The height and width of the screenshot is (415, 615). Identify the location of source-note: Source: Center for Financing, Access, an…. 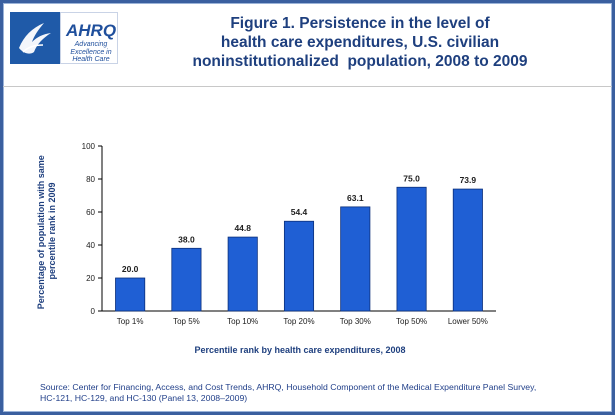
(320, 393).